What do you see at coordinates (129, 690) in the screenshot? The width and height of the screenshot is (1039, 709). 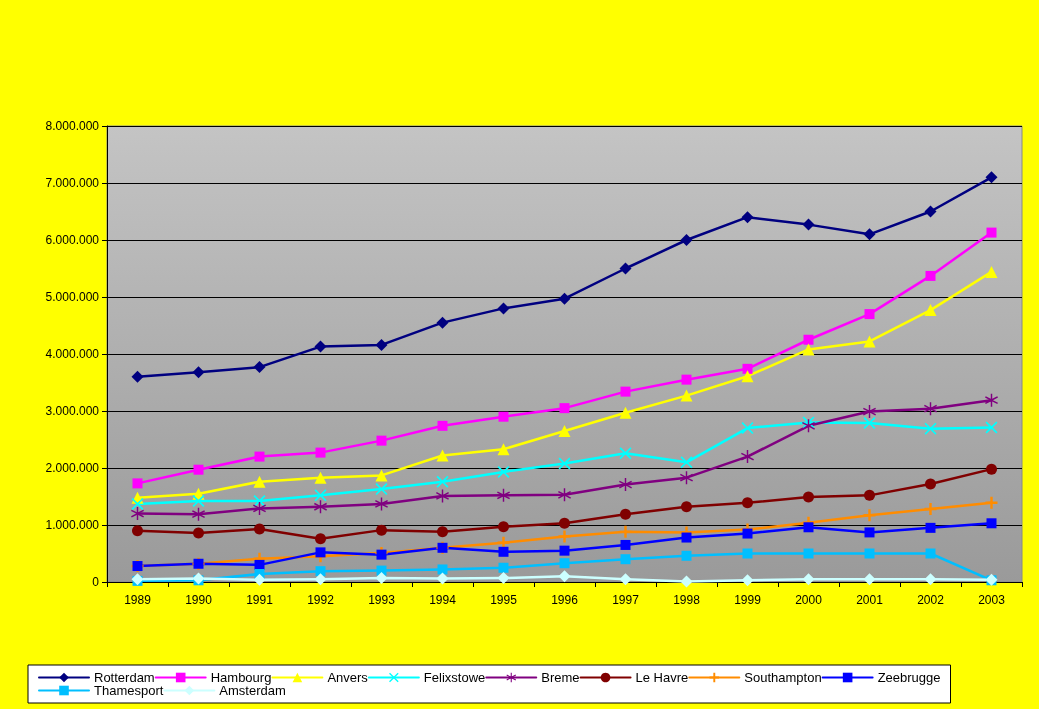 I see `legend-label: Thamesport` at bounding box center [129, 690].